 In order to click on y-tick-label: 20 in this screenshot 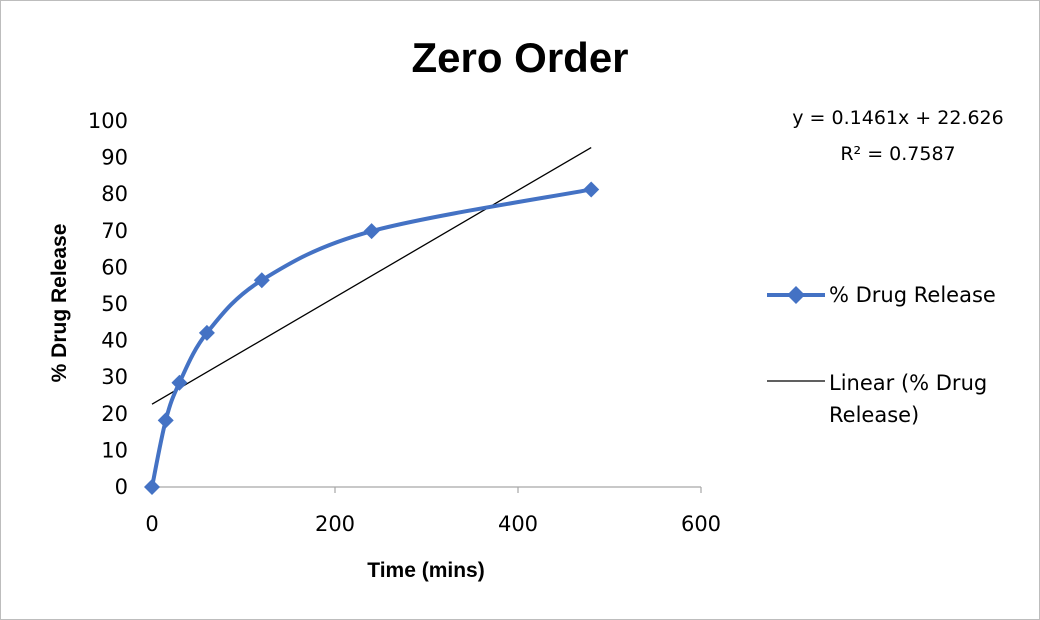, I will do `click(114, 414)`.